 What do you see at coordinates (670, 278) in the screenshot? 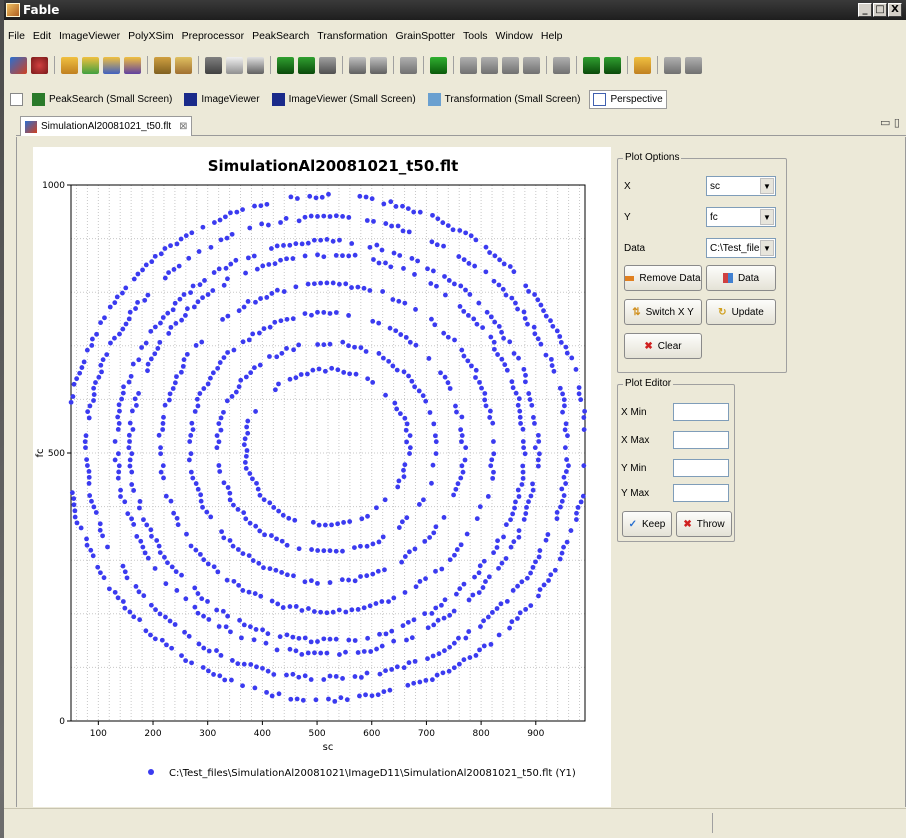
I see `remove-data-label: Remove Data` at bounding box center [670, 278].